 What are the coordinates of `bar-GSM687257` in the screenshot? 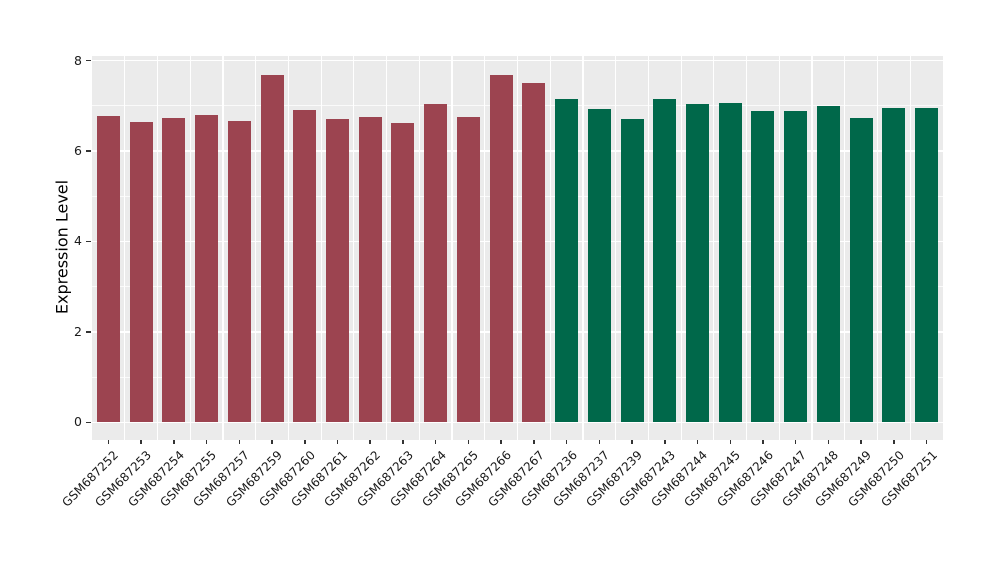 It's located at (239, 271).